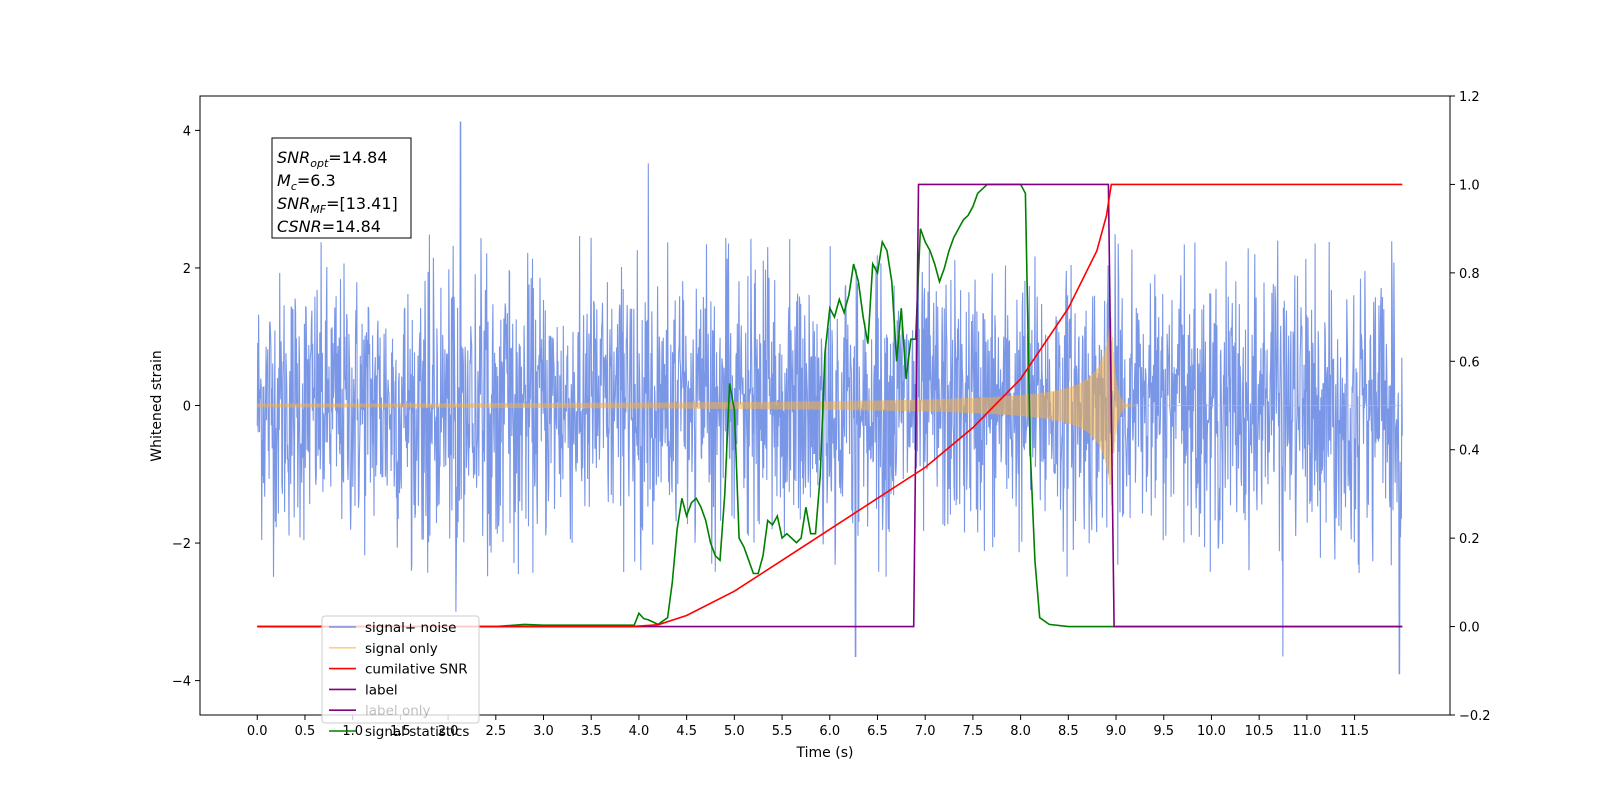 This screenshot has width=1600, height=804. What do you see at coordinates (1469, 97) in the screenshot?
I see `y-right-tick-label: 1.2` at bounding box center [1469, 97].